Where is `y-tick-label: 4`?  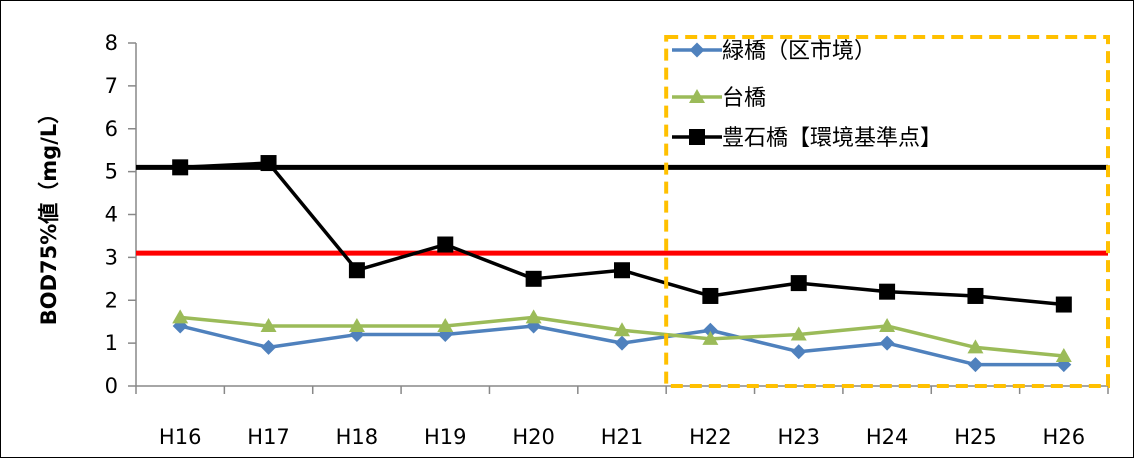 y-tick-label: 4 is located at coordinates (111, 215).